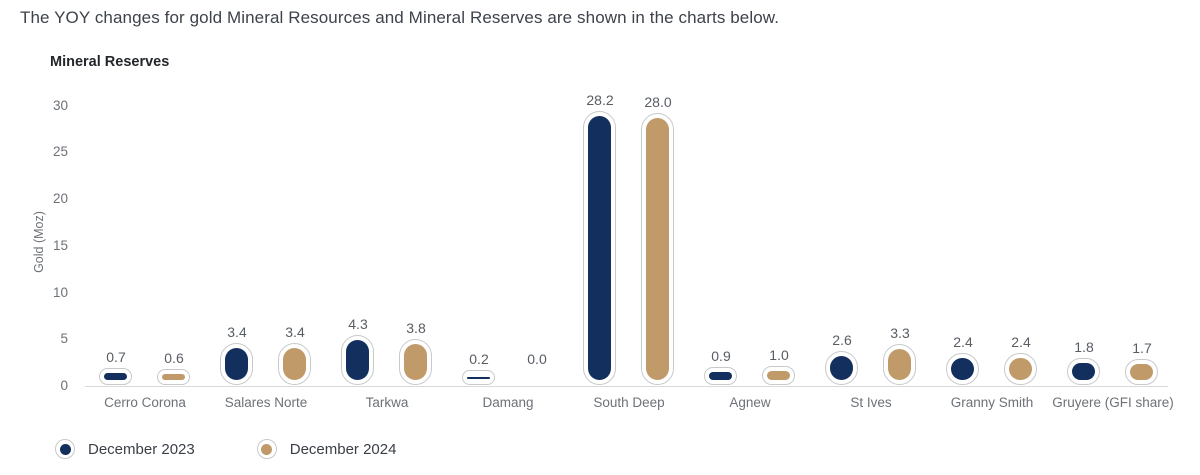  What do you see at coordinates (416, 328) in the screenshot?
I see `bar-value-label: 3.8` at bounding box center [416, 328].